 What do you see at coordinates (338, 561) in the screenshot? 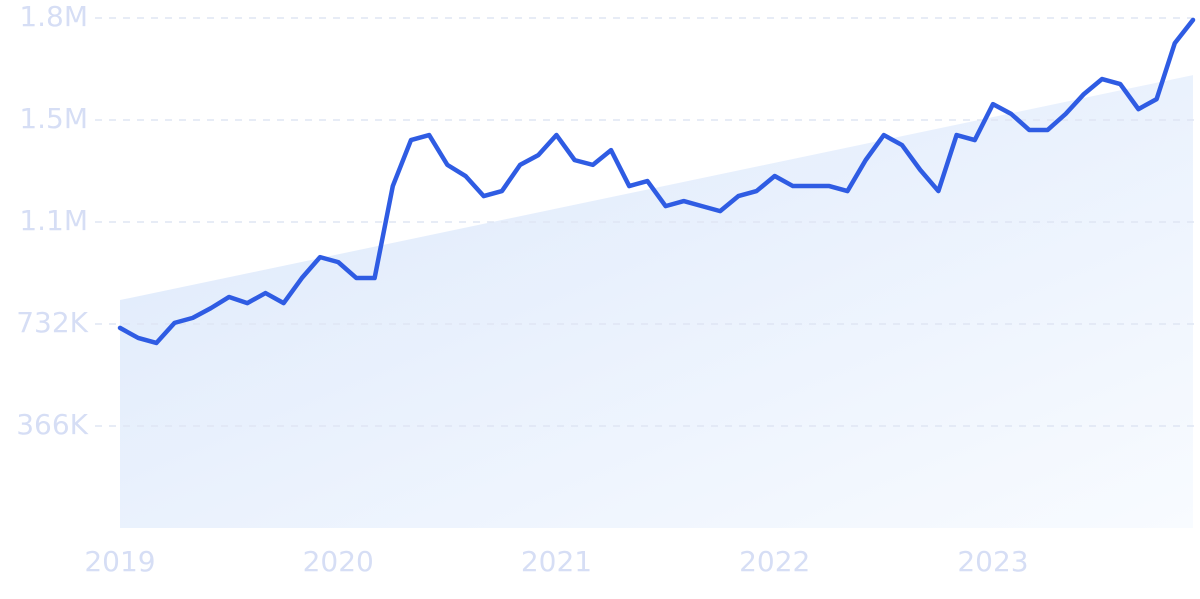
I see `x-tick-label: 2020` at bounding box center [338, 561].